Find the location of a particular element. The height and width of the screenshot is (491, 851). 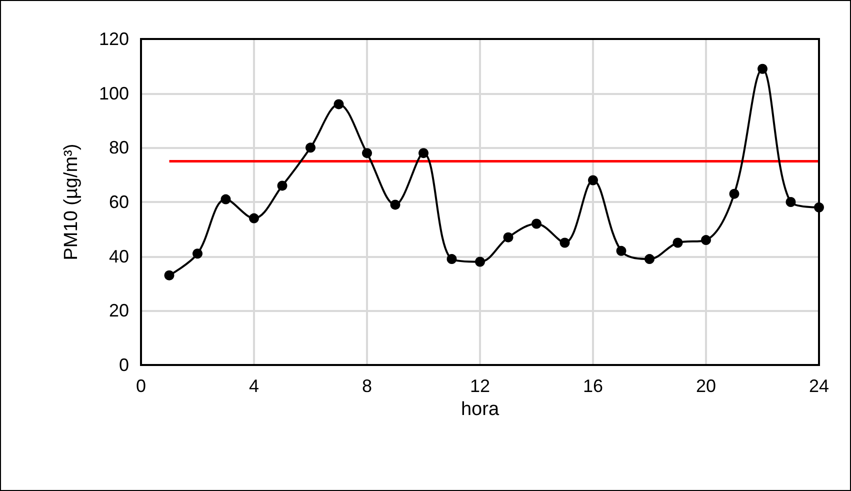

x-axis-title: hora is located at coordinates (480, 409).